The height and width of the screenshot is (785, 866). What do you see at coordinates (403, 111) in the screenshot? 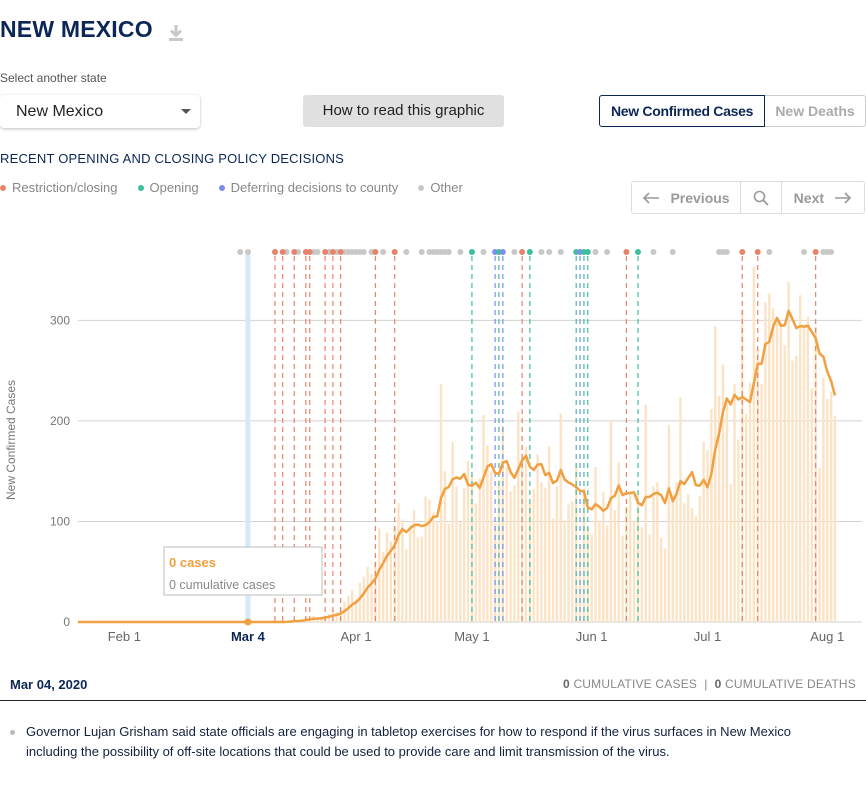
I see `how-to-read-button: How to read this graphic` at bounding box center [403, 111].